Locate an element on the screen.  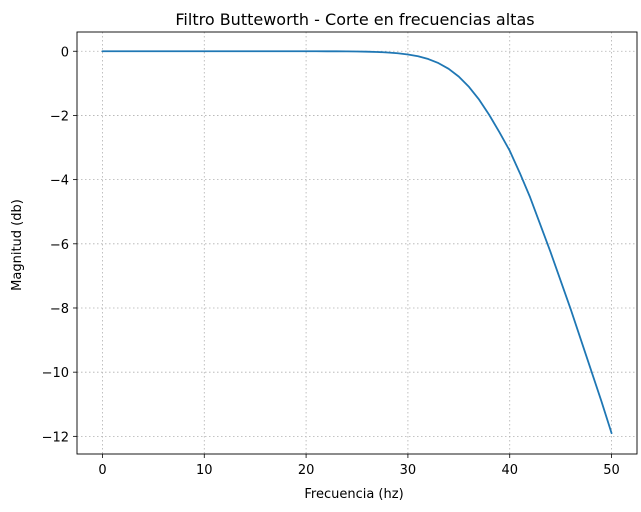
x-tick-label: 50 is located at coordinates (611, 470).